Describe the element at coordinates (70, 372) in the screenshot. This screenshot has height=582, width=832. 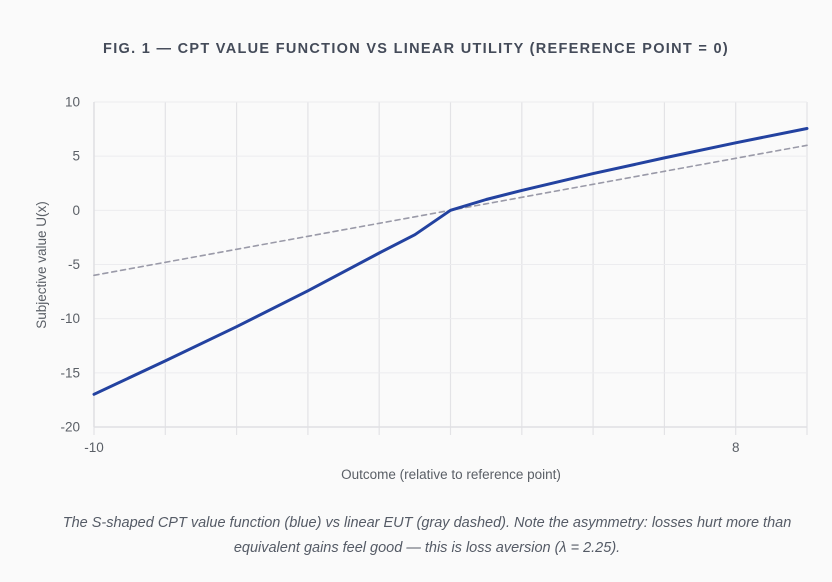
I see `y-tick-label: -15` at that location.